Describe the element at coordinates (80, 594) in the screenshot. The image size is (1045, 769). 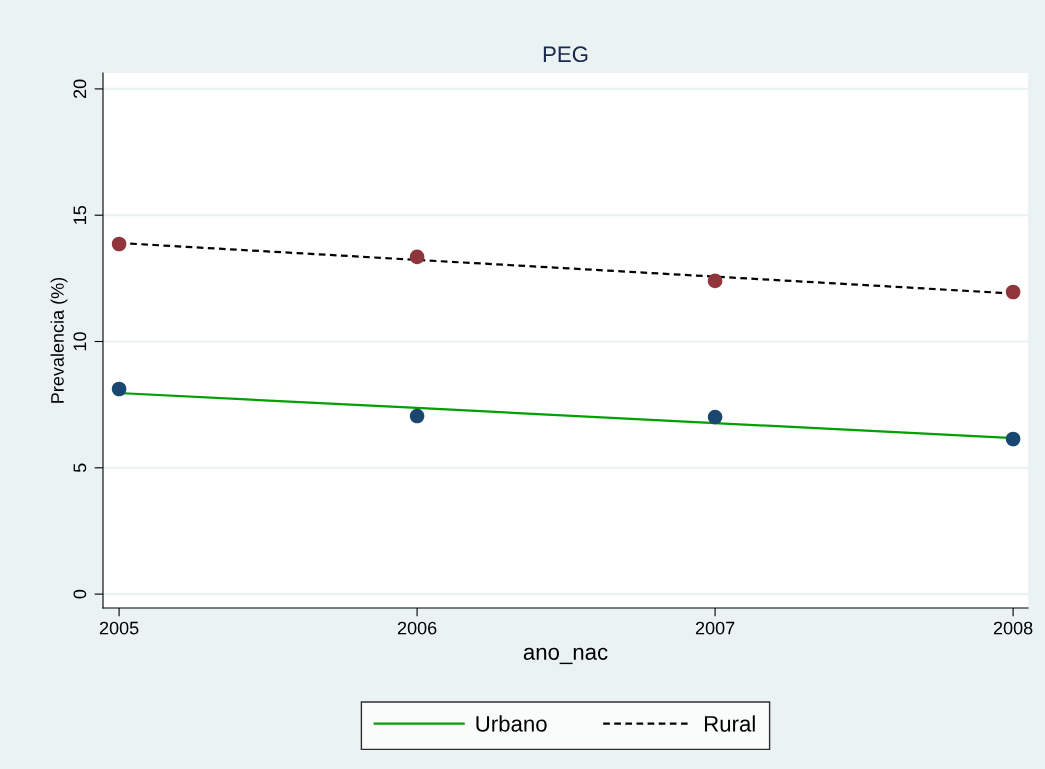
I see `y-tick-label: 0` at that location.